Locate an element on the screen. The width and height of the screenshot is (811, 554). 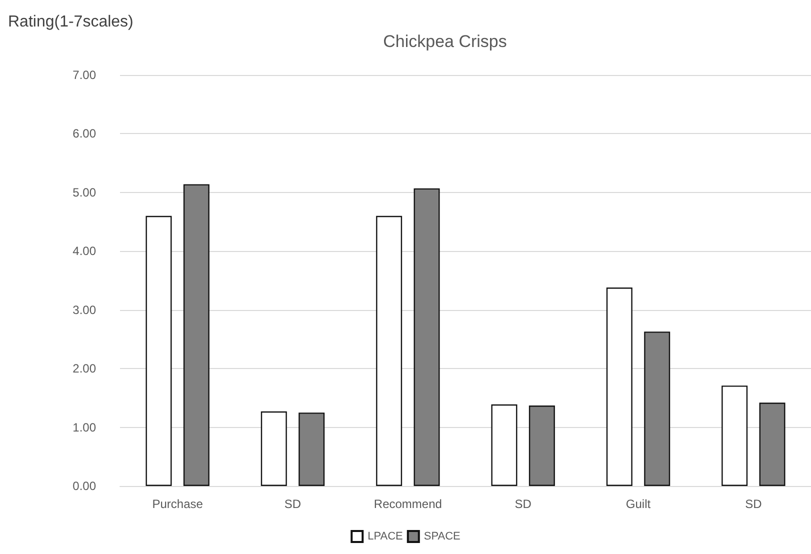
chart-title: Chickpea Crisps is located at coordinates (445, 41).